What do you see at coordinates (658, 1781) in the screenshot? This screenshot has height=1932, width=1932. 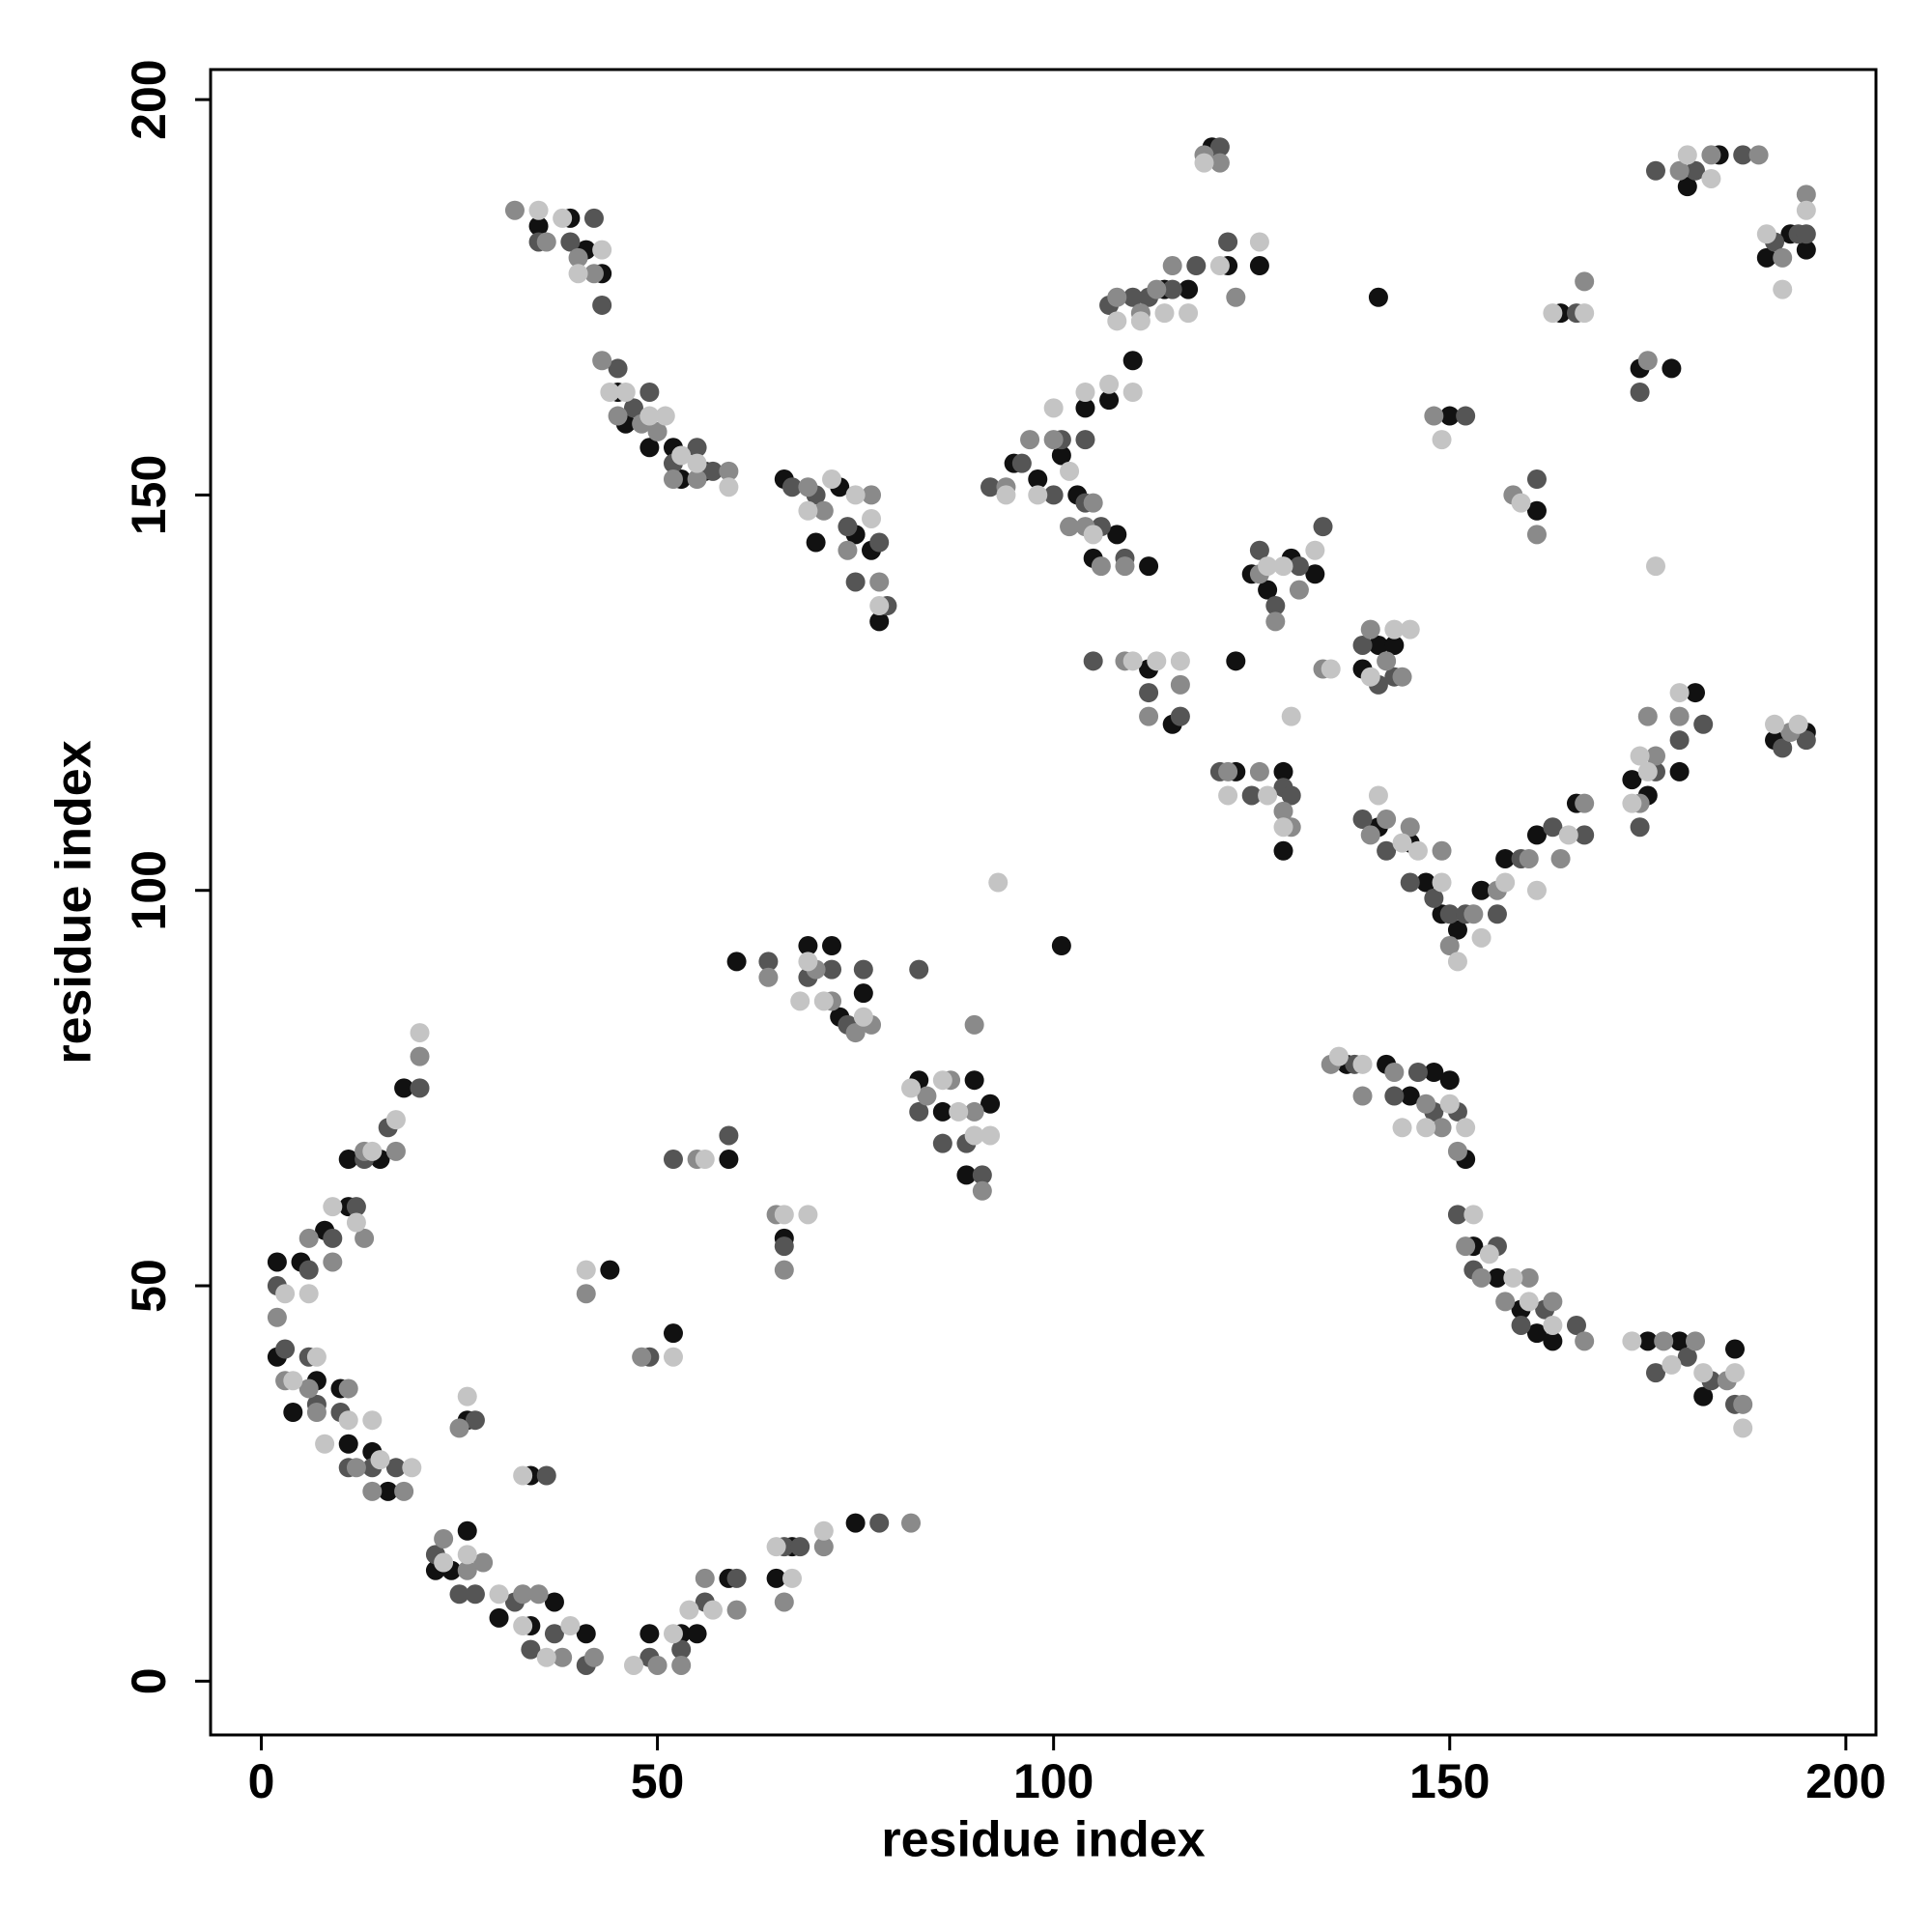 I see `x-tick-label: 50` at bounding box center [658, 1781].